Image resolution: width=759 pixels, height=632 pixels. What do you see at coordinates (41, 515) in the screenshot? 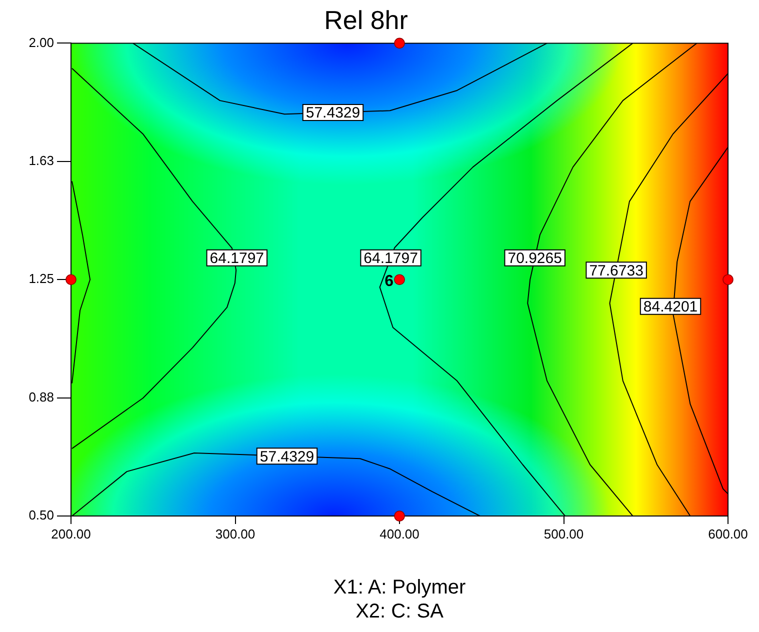
I see `y-tick-label: 0.50` at bounding box center [41, 515].